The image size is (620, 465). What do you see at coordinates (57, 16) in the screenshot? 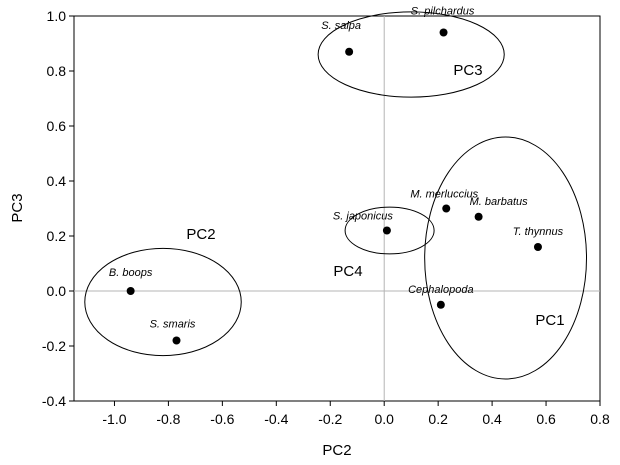
I see `y-tick-label: 1.0` at bounding box center [57, 16].